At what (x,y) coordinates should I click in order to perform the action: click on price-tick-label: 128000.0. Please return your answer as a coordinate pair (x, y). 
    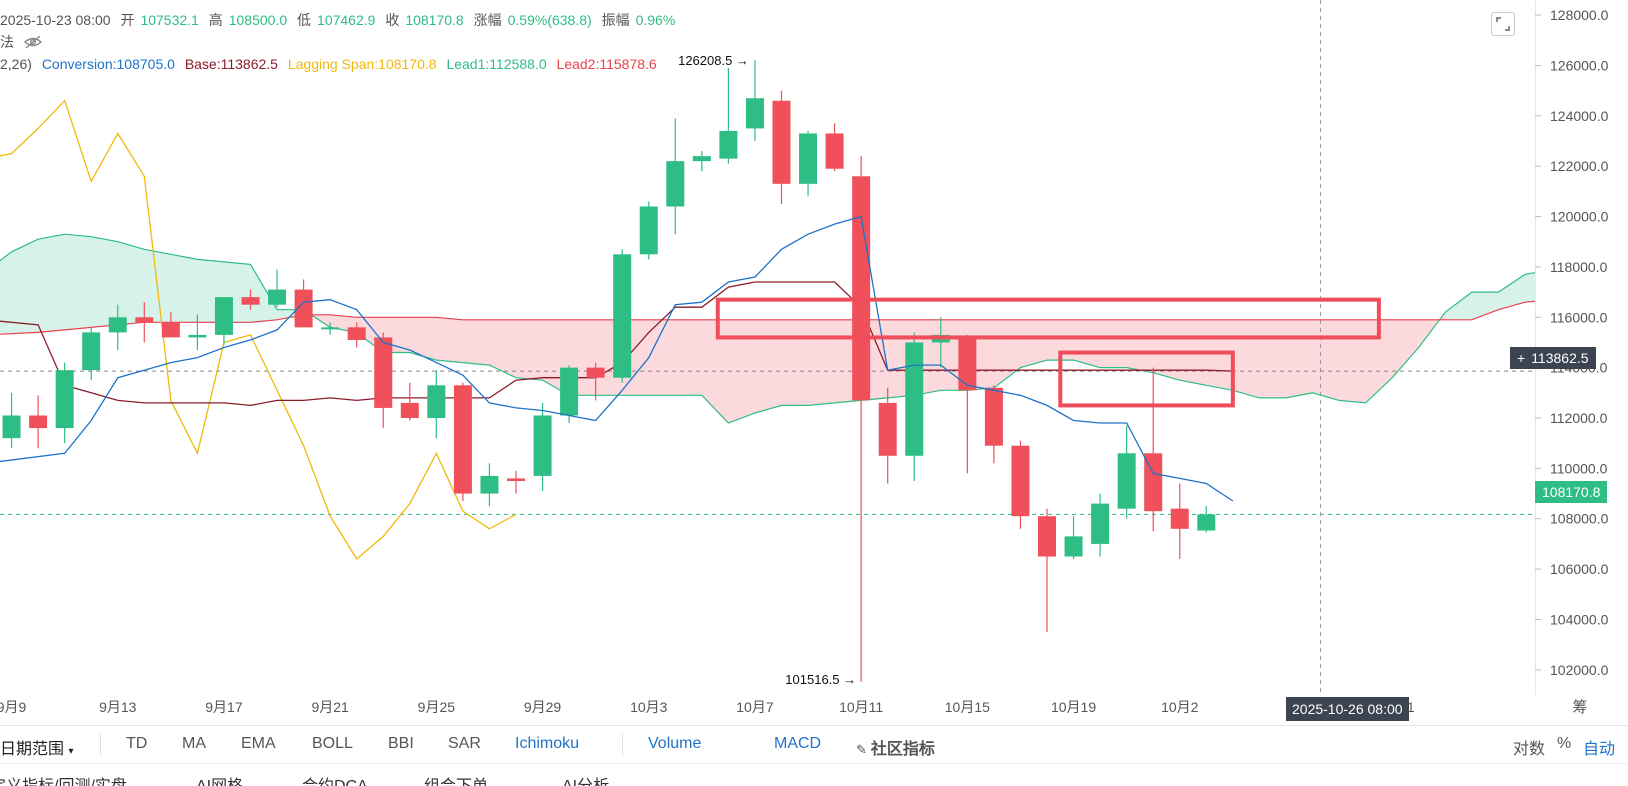
    Looking at the image, I should click on (1579, 15).